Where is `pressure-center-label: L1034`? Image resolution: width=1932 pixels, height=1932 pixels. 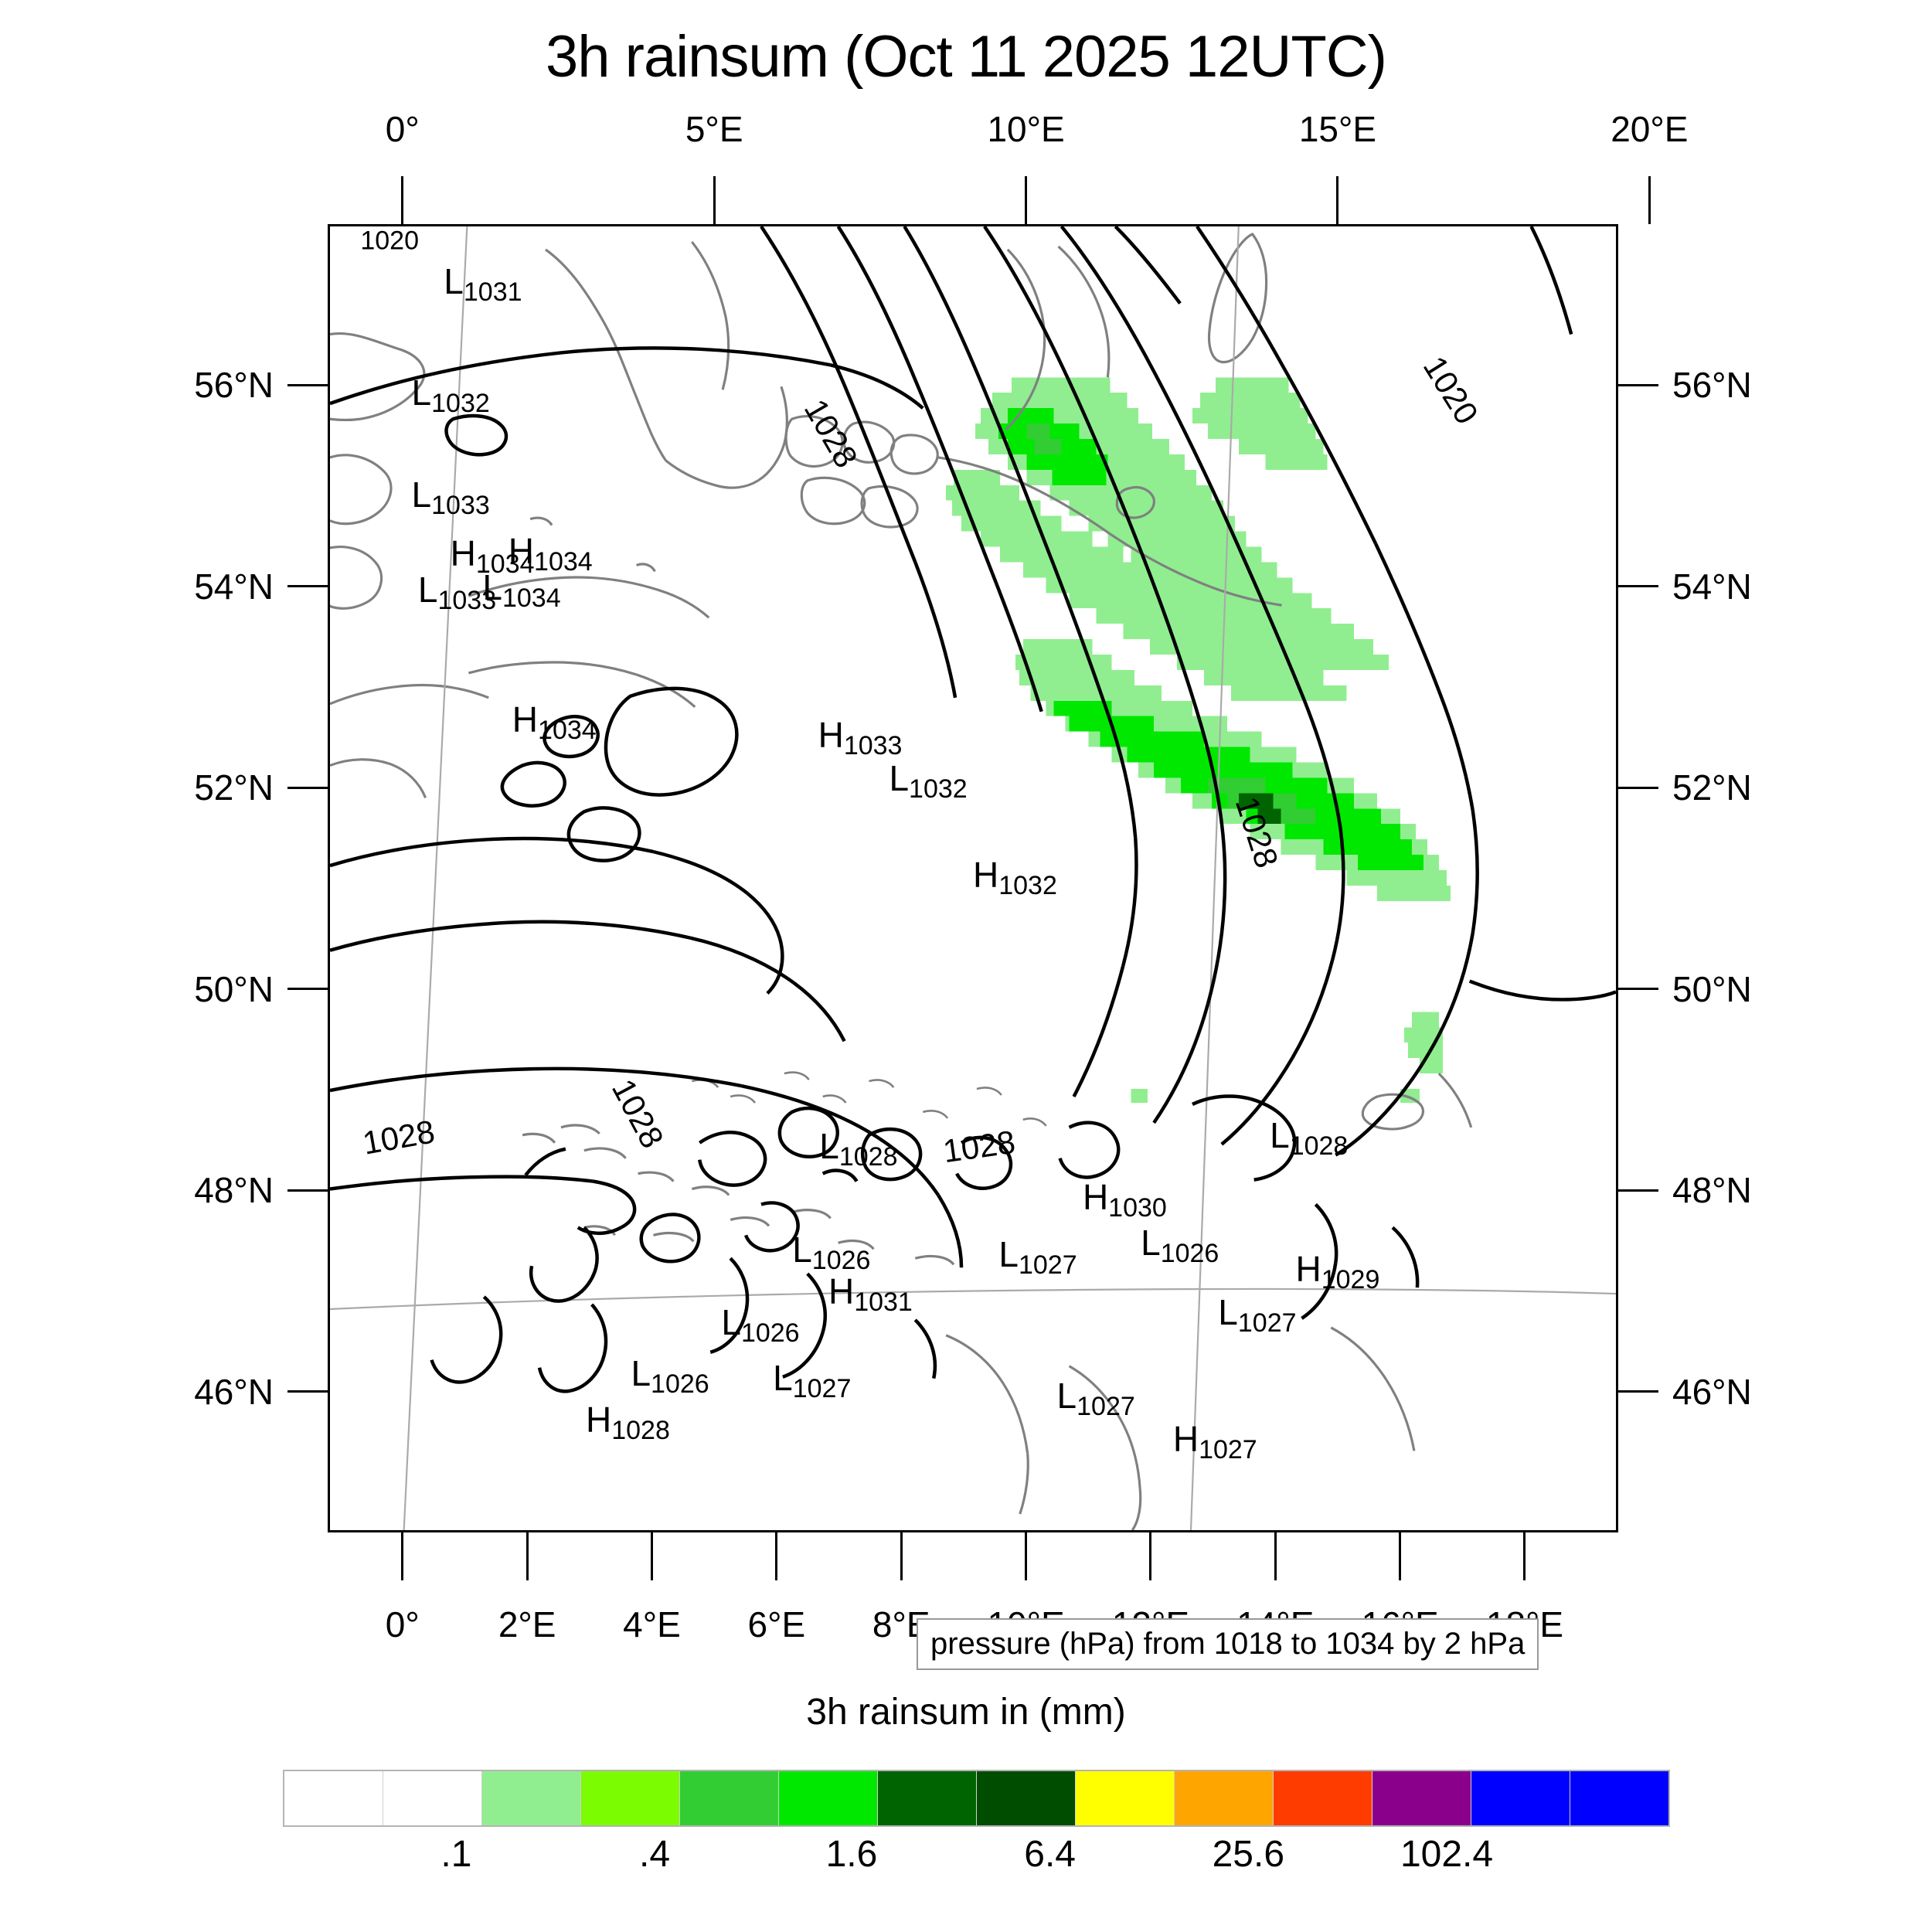 pressure-center-label: L1034 is located at coordinates (521, 590).